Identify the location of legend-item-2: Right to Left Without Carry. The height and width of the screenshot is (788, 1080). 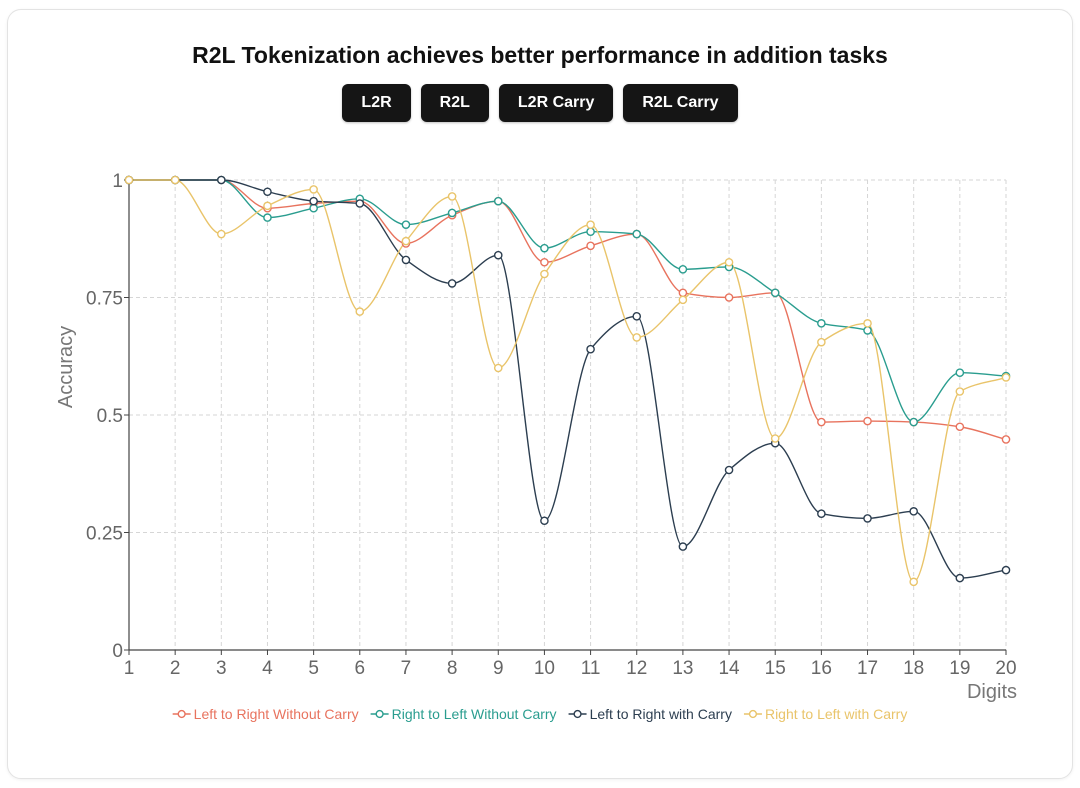
(463, 714).